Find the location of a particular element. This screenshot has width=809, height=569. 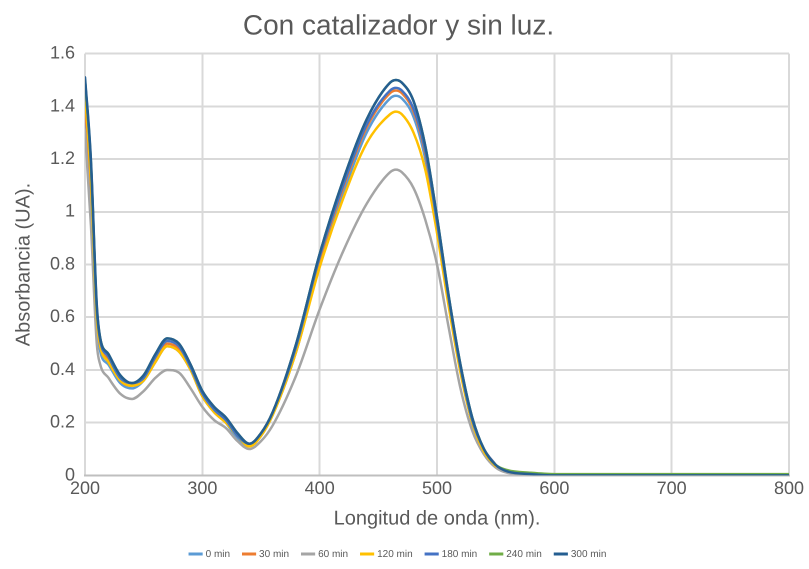

legend-label: 240 min is located at coordinates (524, 554).